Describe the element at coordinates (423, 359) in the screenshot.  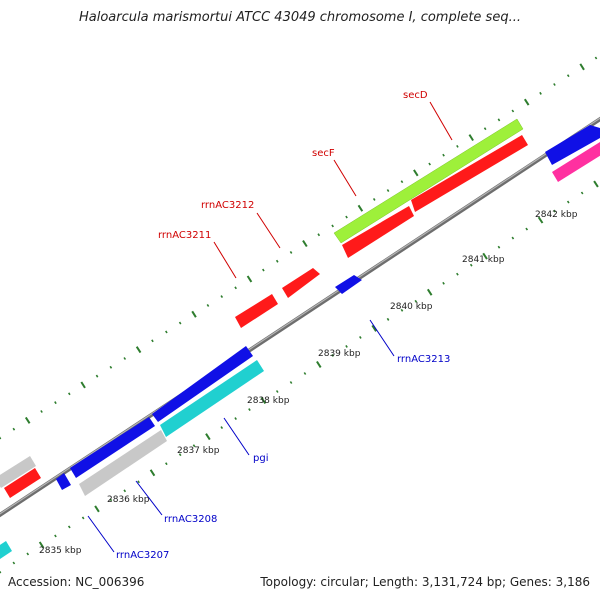
I see `gene-label-rrnac3213: rrnAC3213` at that location.